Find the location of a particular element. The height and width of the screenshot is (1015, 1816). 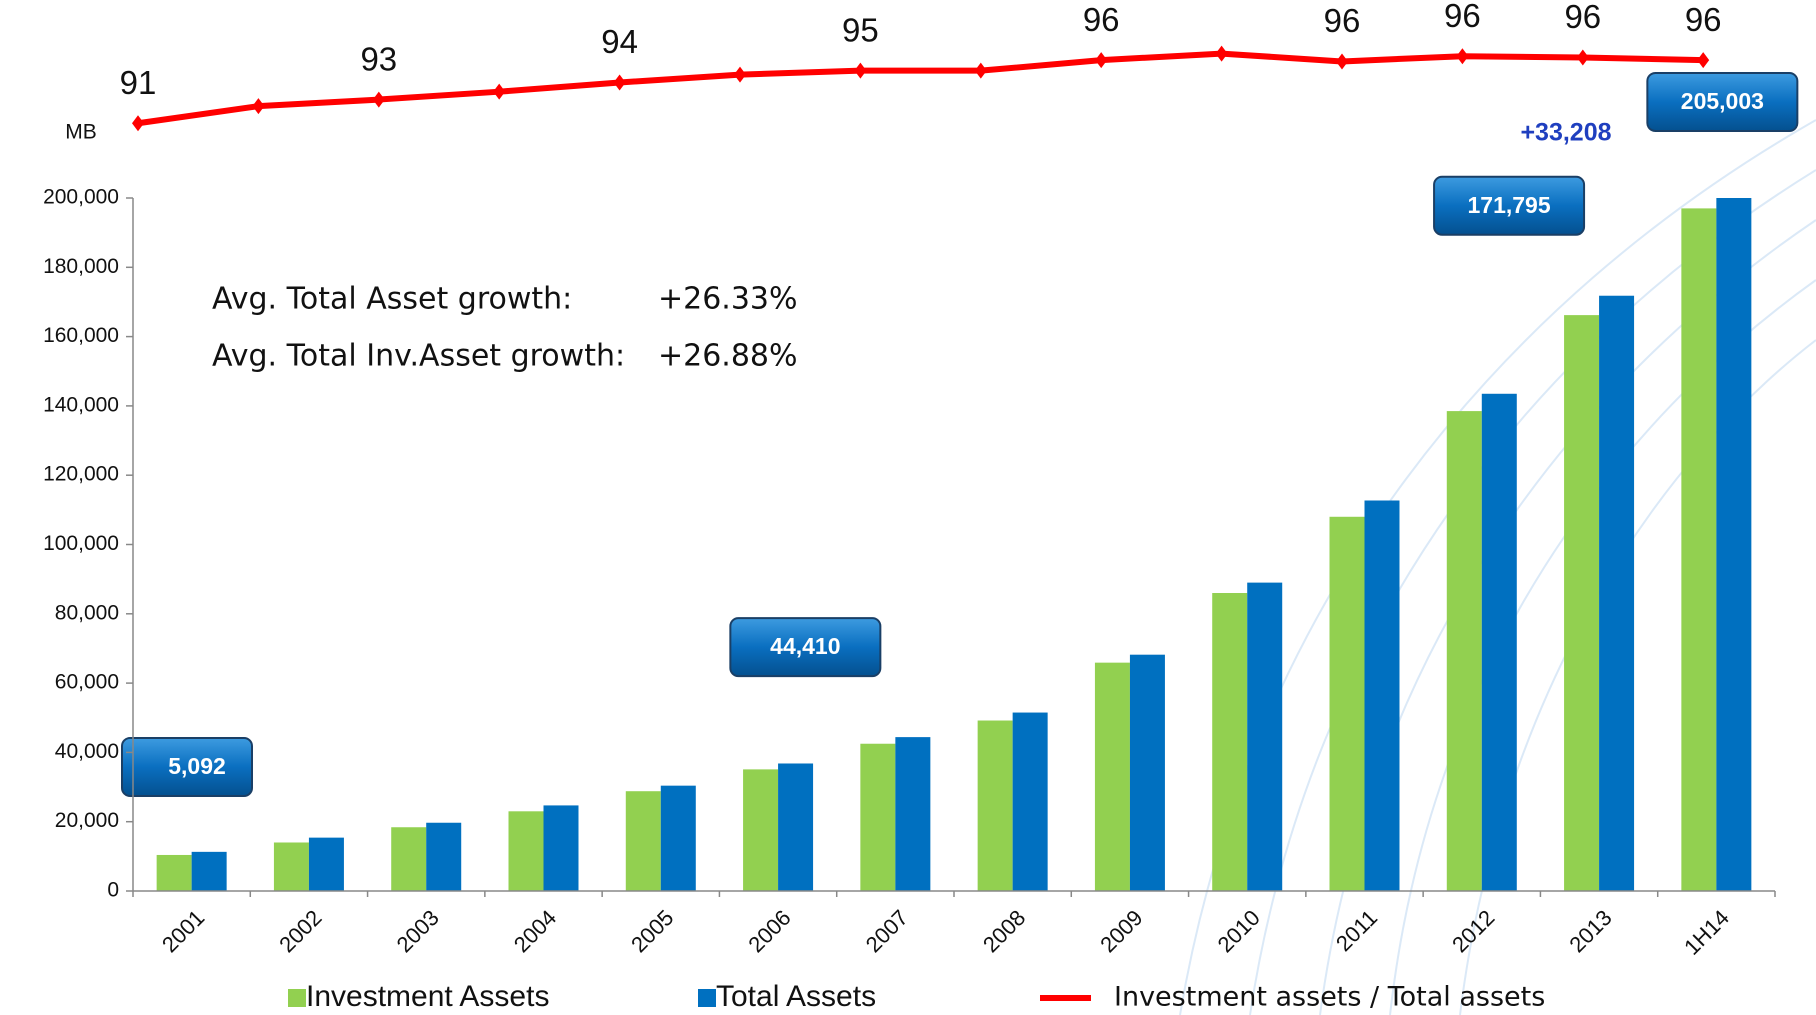

callout: 205,003 is located at coordinates (1722, 102).